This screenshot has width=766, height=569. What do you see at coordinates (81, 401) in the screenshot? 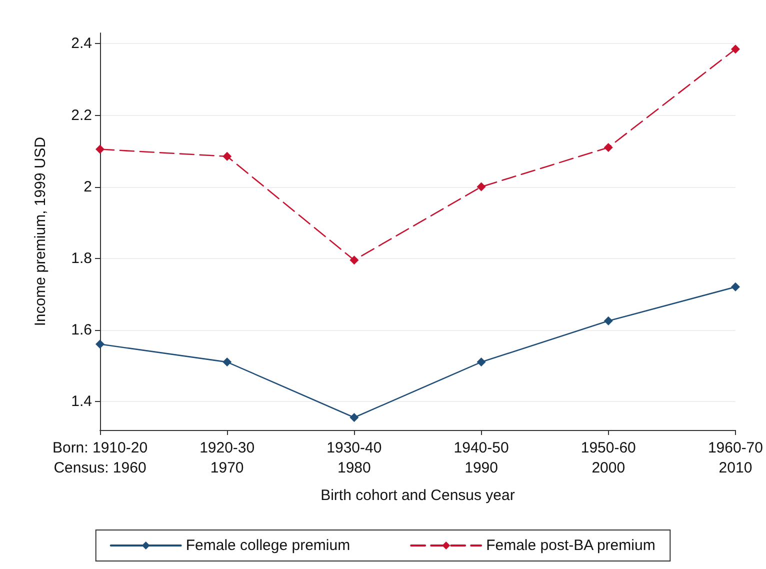
I see `y-tick-label: 1.4` at bounding box center [81, 401].